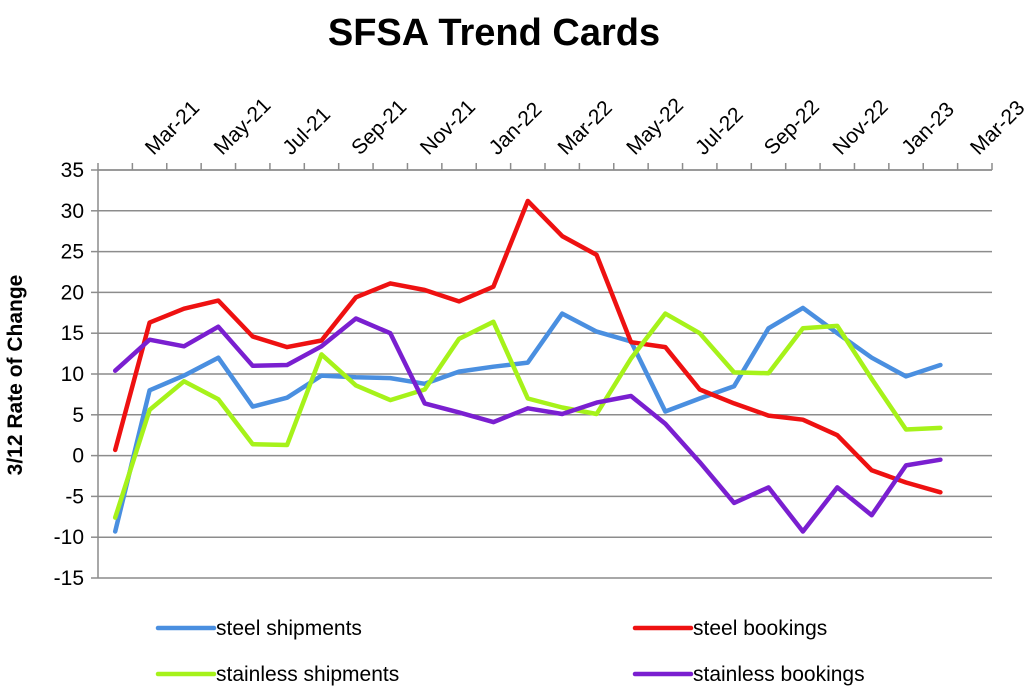 This screenshot has height=695, width=1024. I want to click on y-tick-labels: 35 30 25 20 15 10 5 0 -5 -10 -15, so click(69, 374).